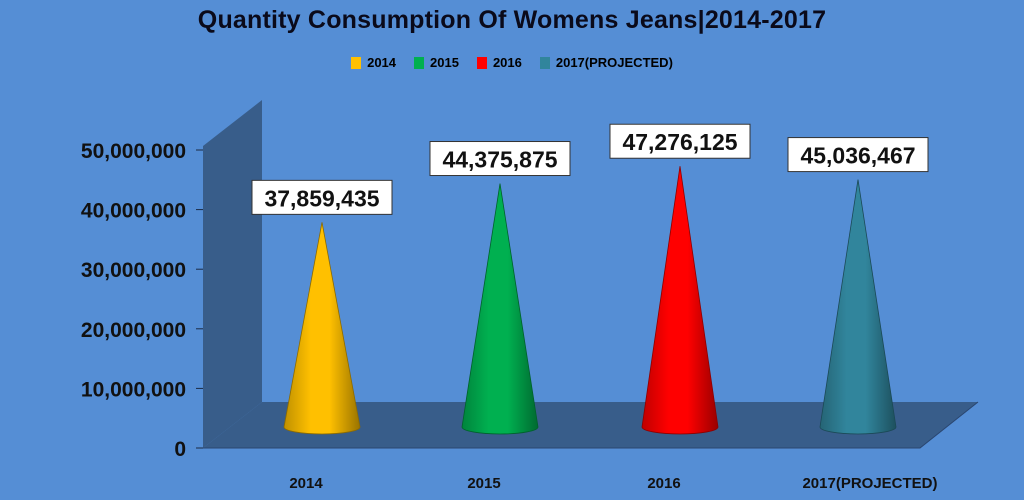 Image resolution: width=1024 pixels, height=500 pixels. I want to click on data-label: 37,859,435, so click(321, 198).